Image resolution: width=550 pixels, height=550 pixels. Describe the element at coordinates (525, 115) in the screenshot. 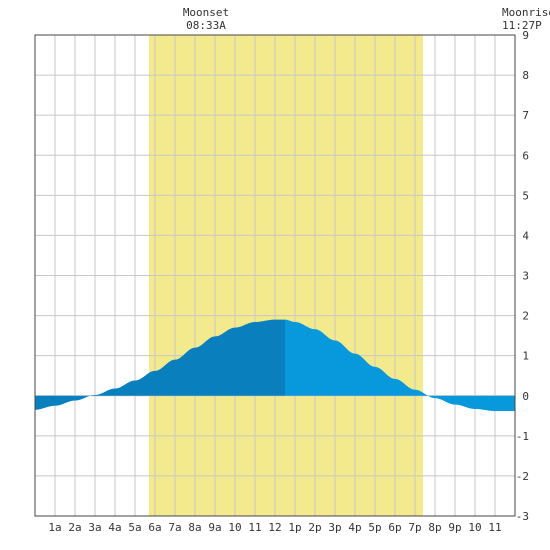

I see `y-tick-label: 7` at that location.